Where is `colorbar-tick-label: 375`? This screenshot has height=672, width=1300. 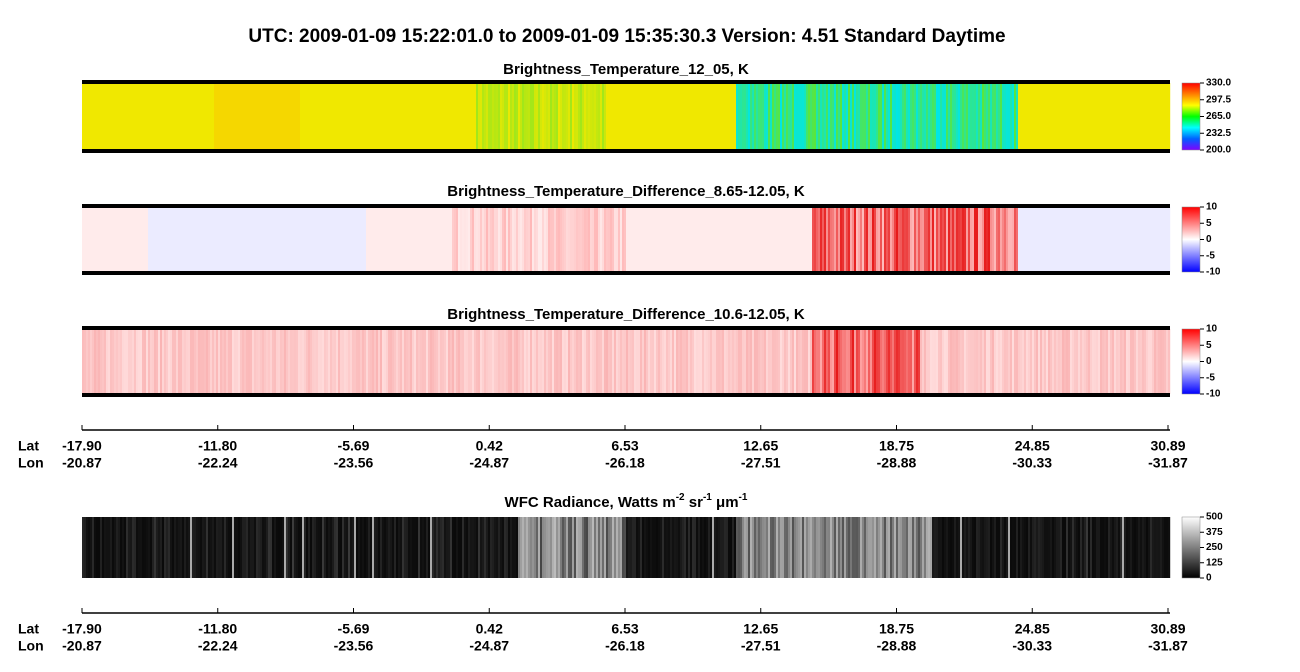
colorbar-tick-label: 375 is located at coordinates (1214, 532).